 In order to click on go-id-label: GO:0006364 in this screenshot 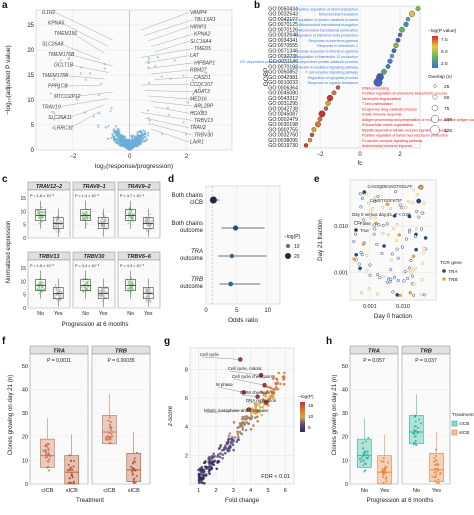, I will do `click(283, 88)`.